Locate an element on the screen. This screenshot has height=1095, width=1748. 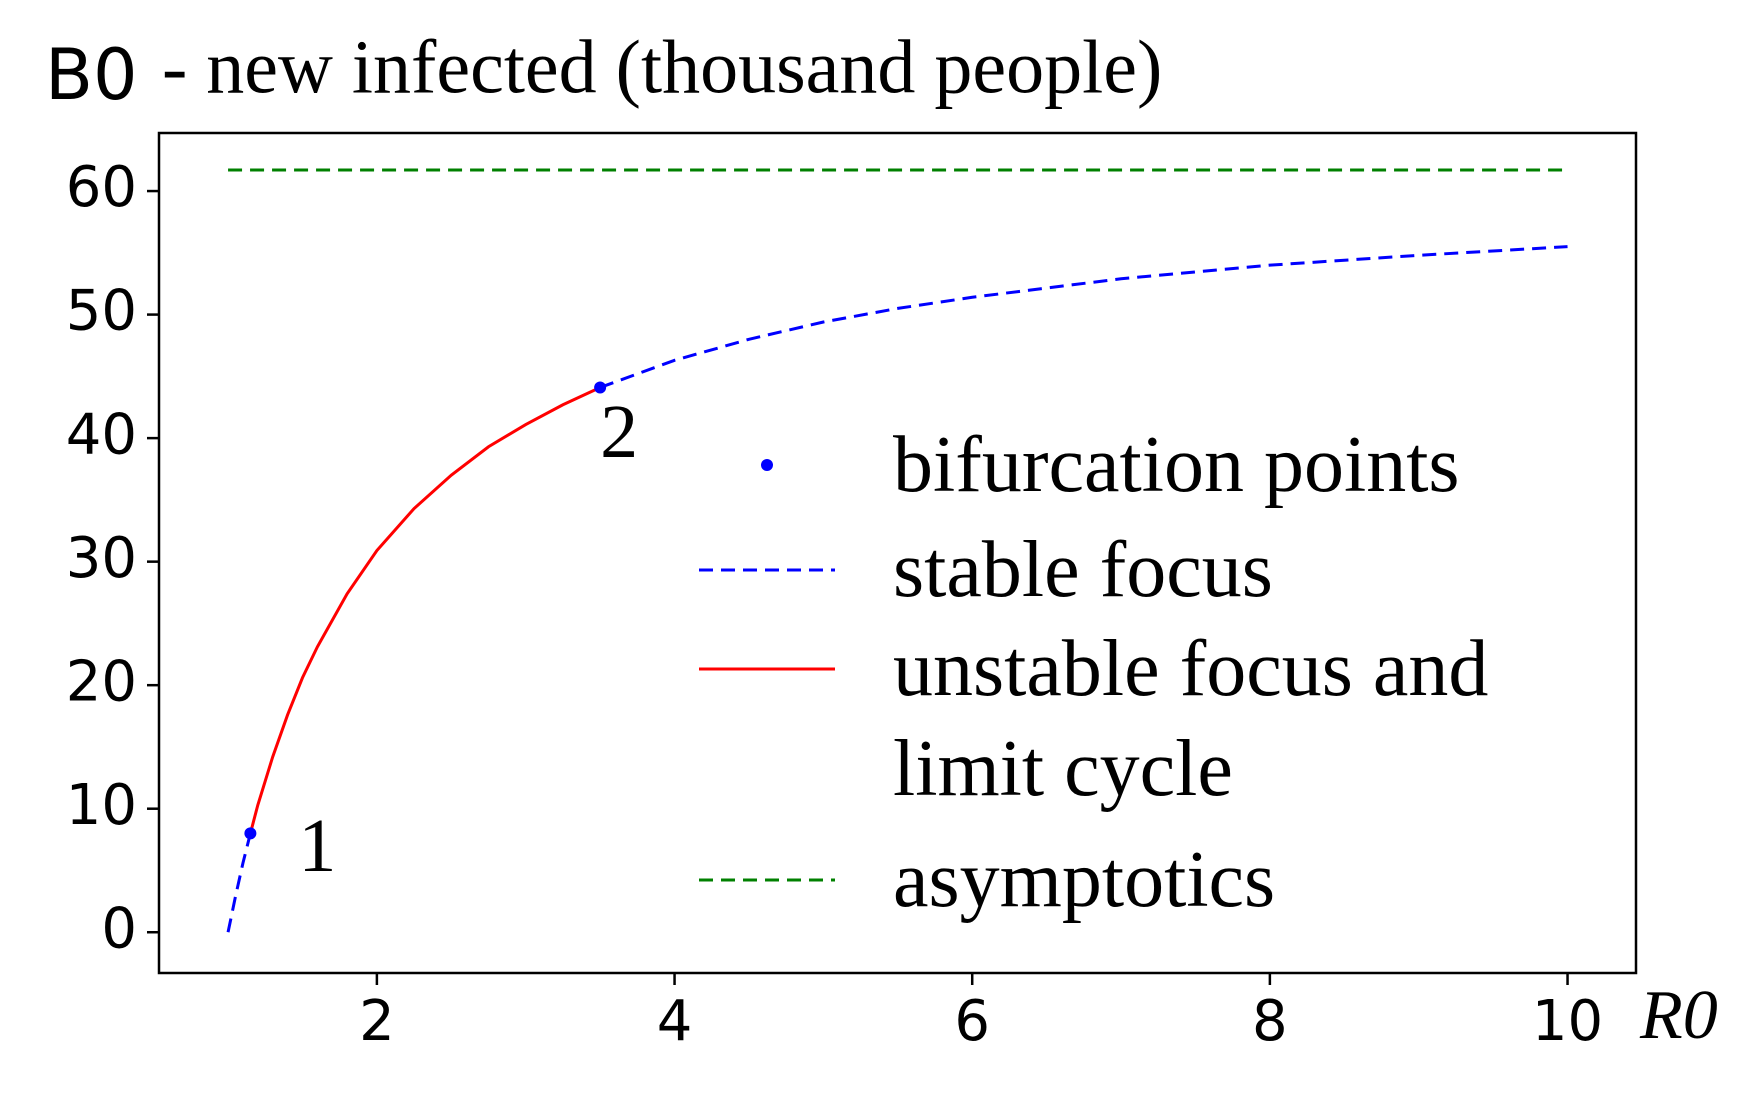
x-axis-label: R0 is located at coordinates (1678, 1015).